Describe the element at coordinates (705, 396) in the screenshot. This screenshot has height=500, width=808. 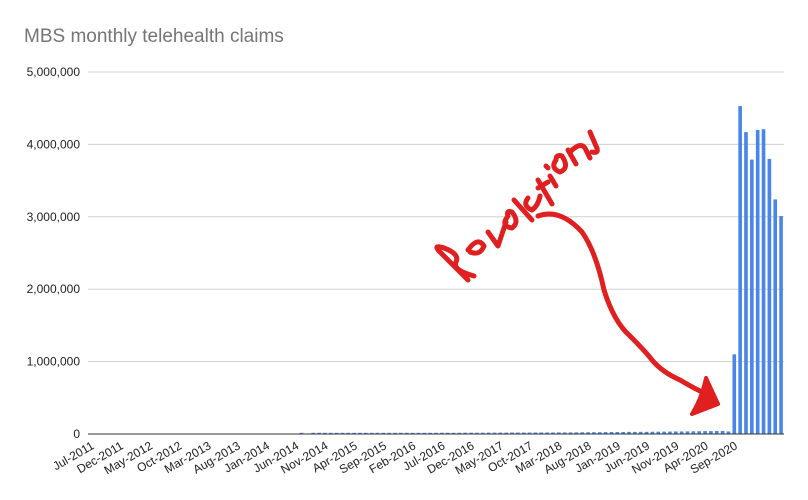
I see `annotation-arrow-head` at that location.